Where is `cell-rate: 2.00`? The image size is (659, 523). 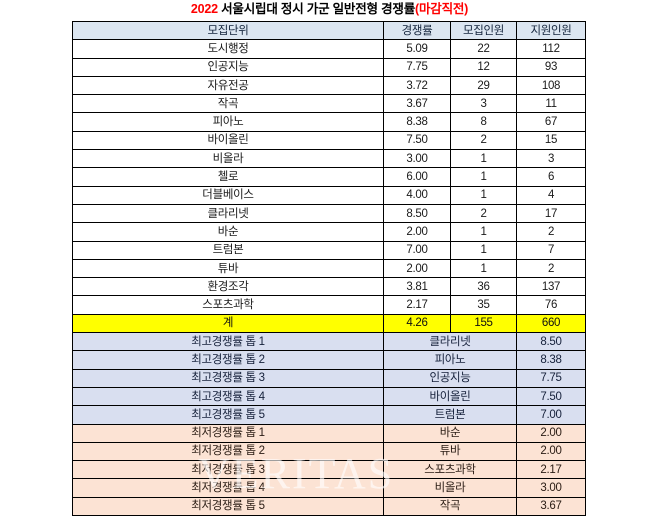 cell-rate: 2.00 is located at coordinates (417, 232).